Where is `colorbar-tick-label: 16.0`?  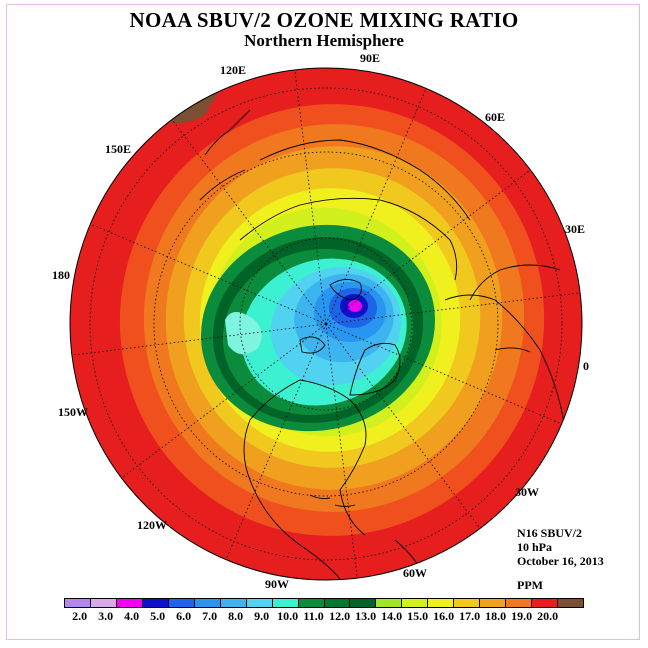
colorbar-tick-label: 16.0 is located at coordinates (444, 616).